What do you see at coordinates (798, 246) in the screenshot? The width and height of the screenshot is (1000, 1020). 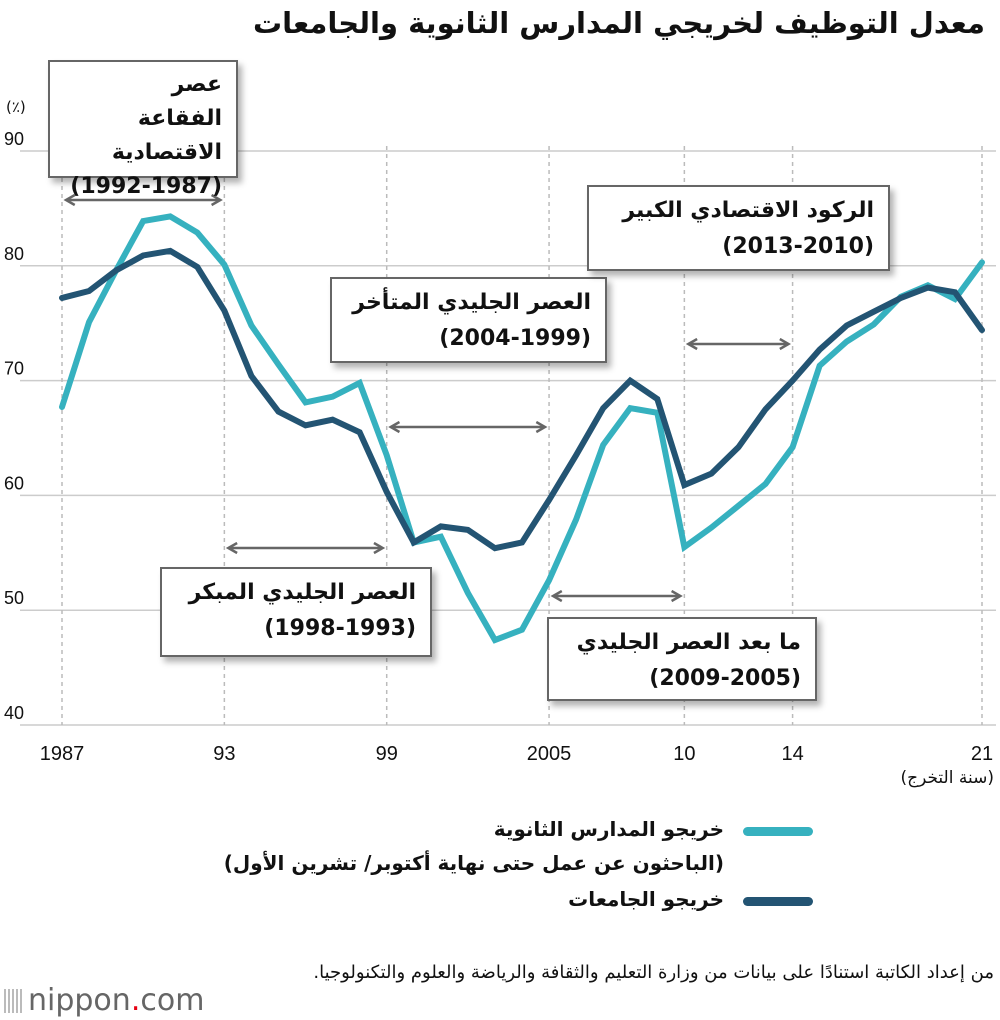 I see `annotation-range: (2013-2010)` at bounding box center [798, 246].